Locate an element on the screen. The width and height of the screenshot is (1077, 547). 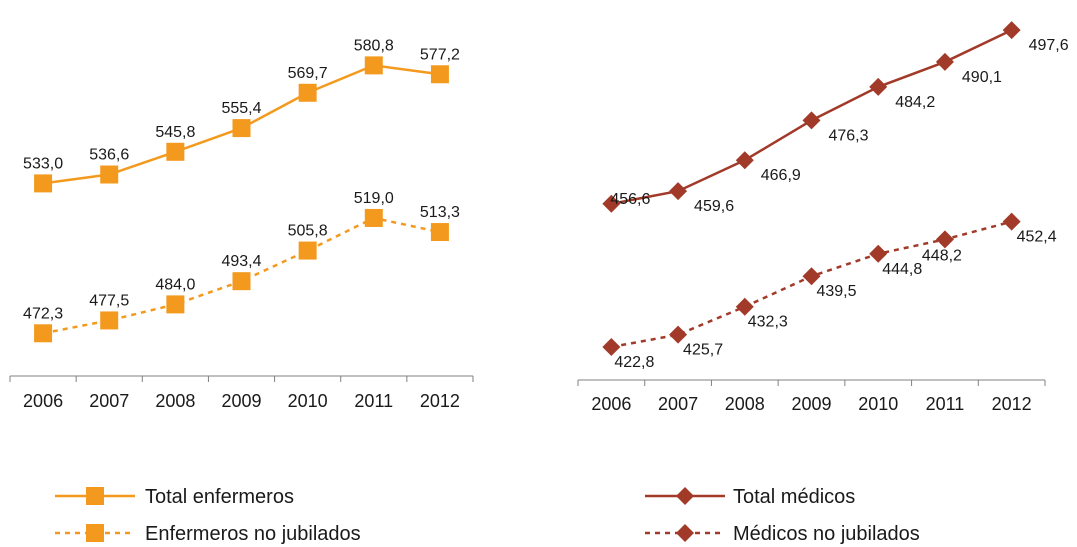
legend-label: Enfermeros no jubilados is located at coordinates (253, 534).